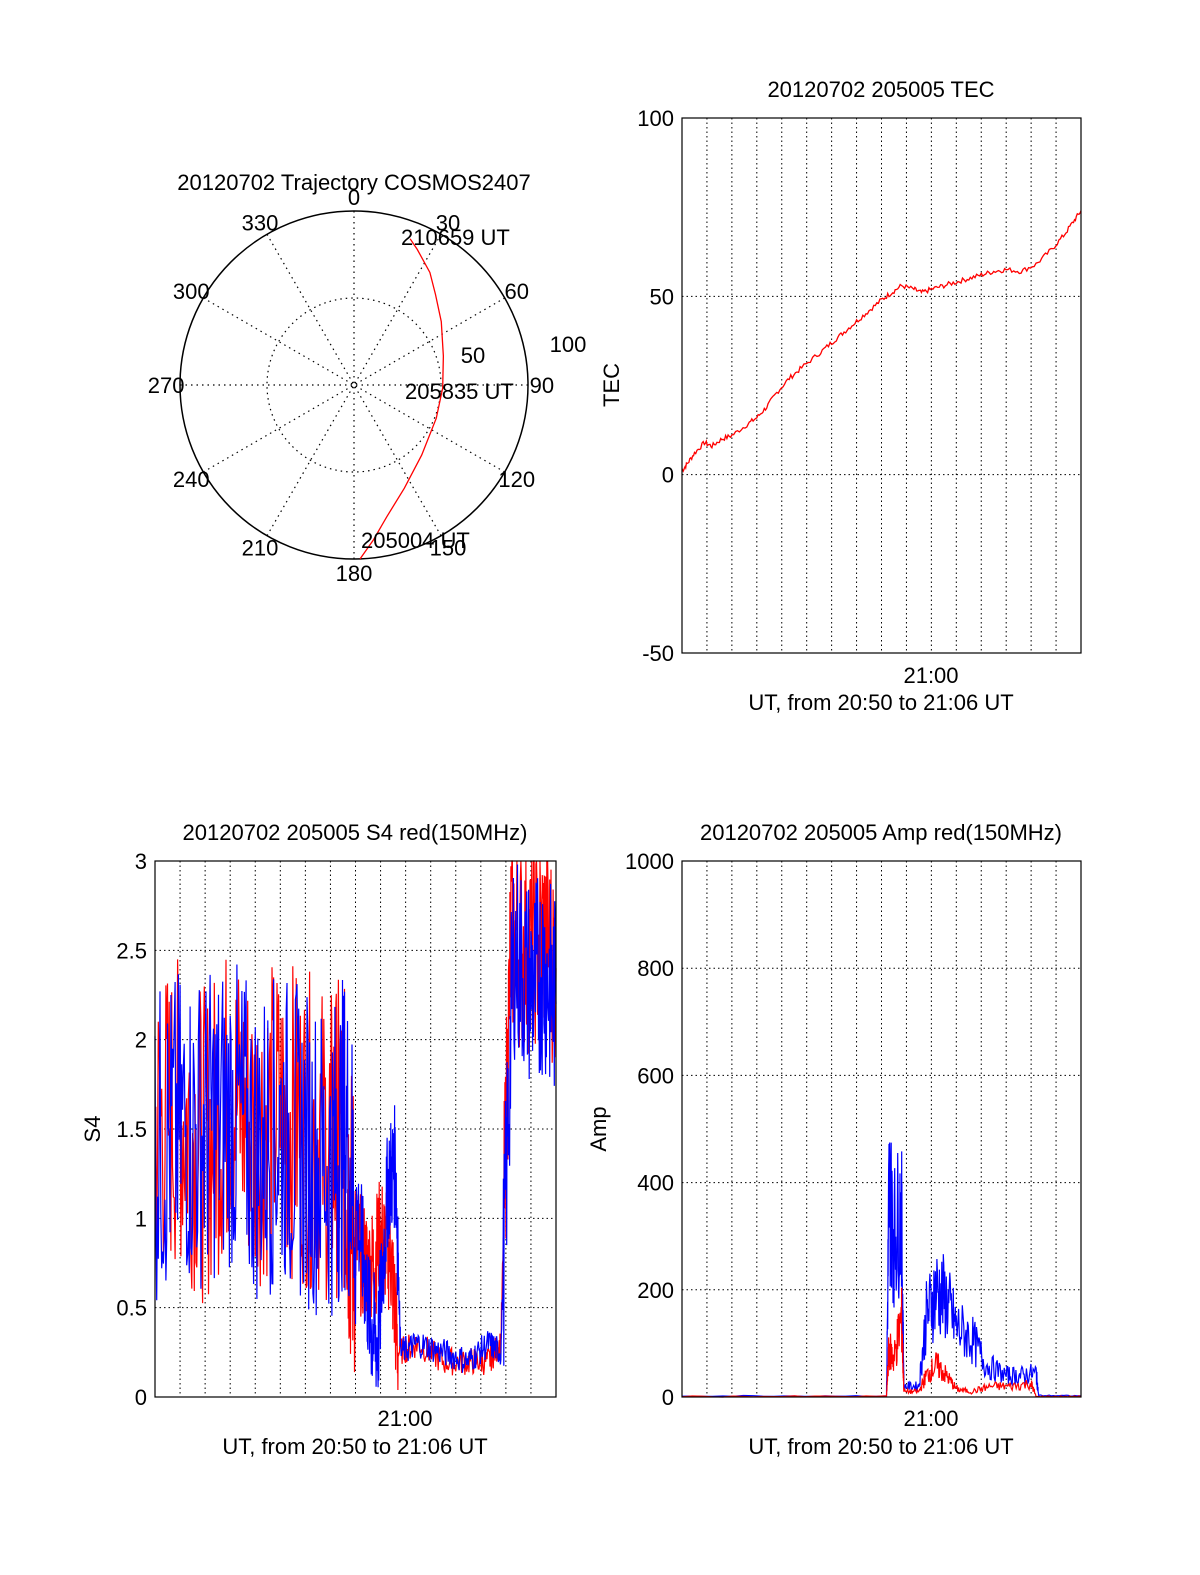 Image resolution: width=1200 pixels, height=1575 pixels. Describe the element at coordinates (448, 548) in the screenshot. I see `polar-azimuth-label-150: 150` at that location.